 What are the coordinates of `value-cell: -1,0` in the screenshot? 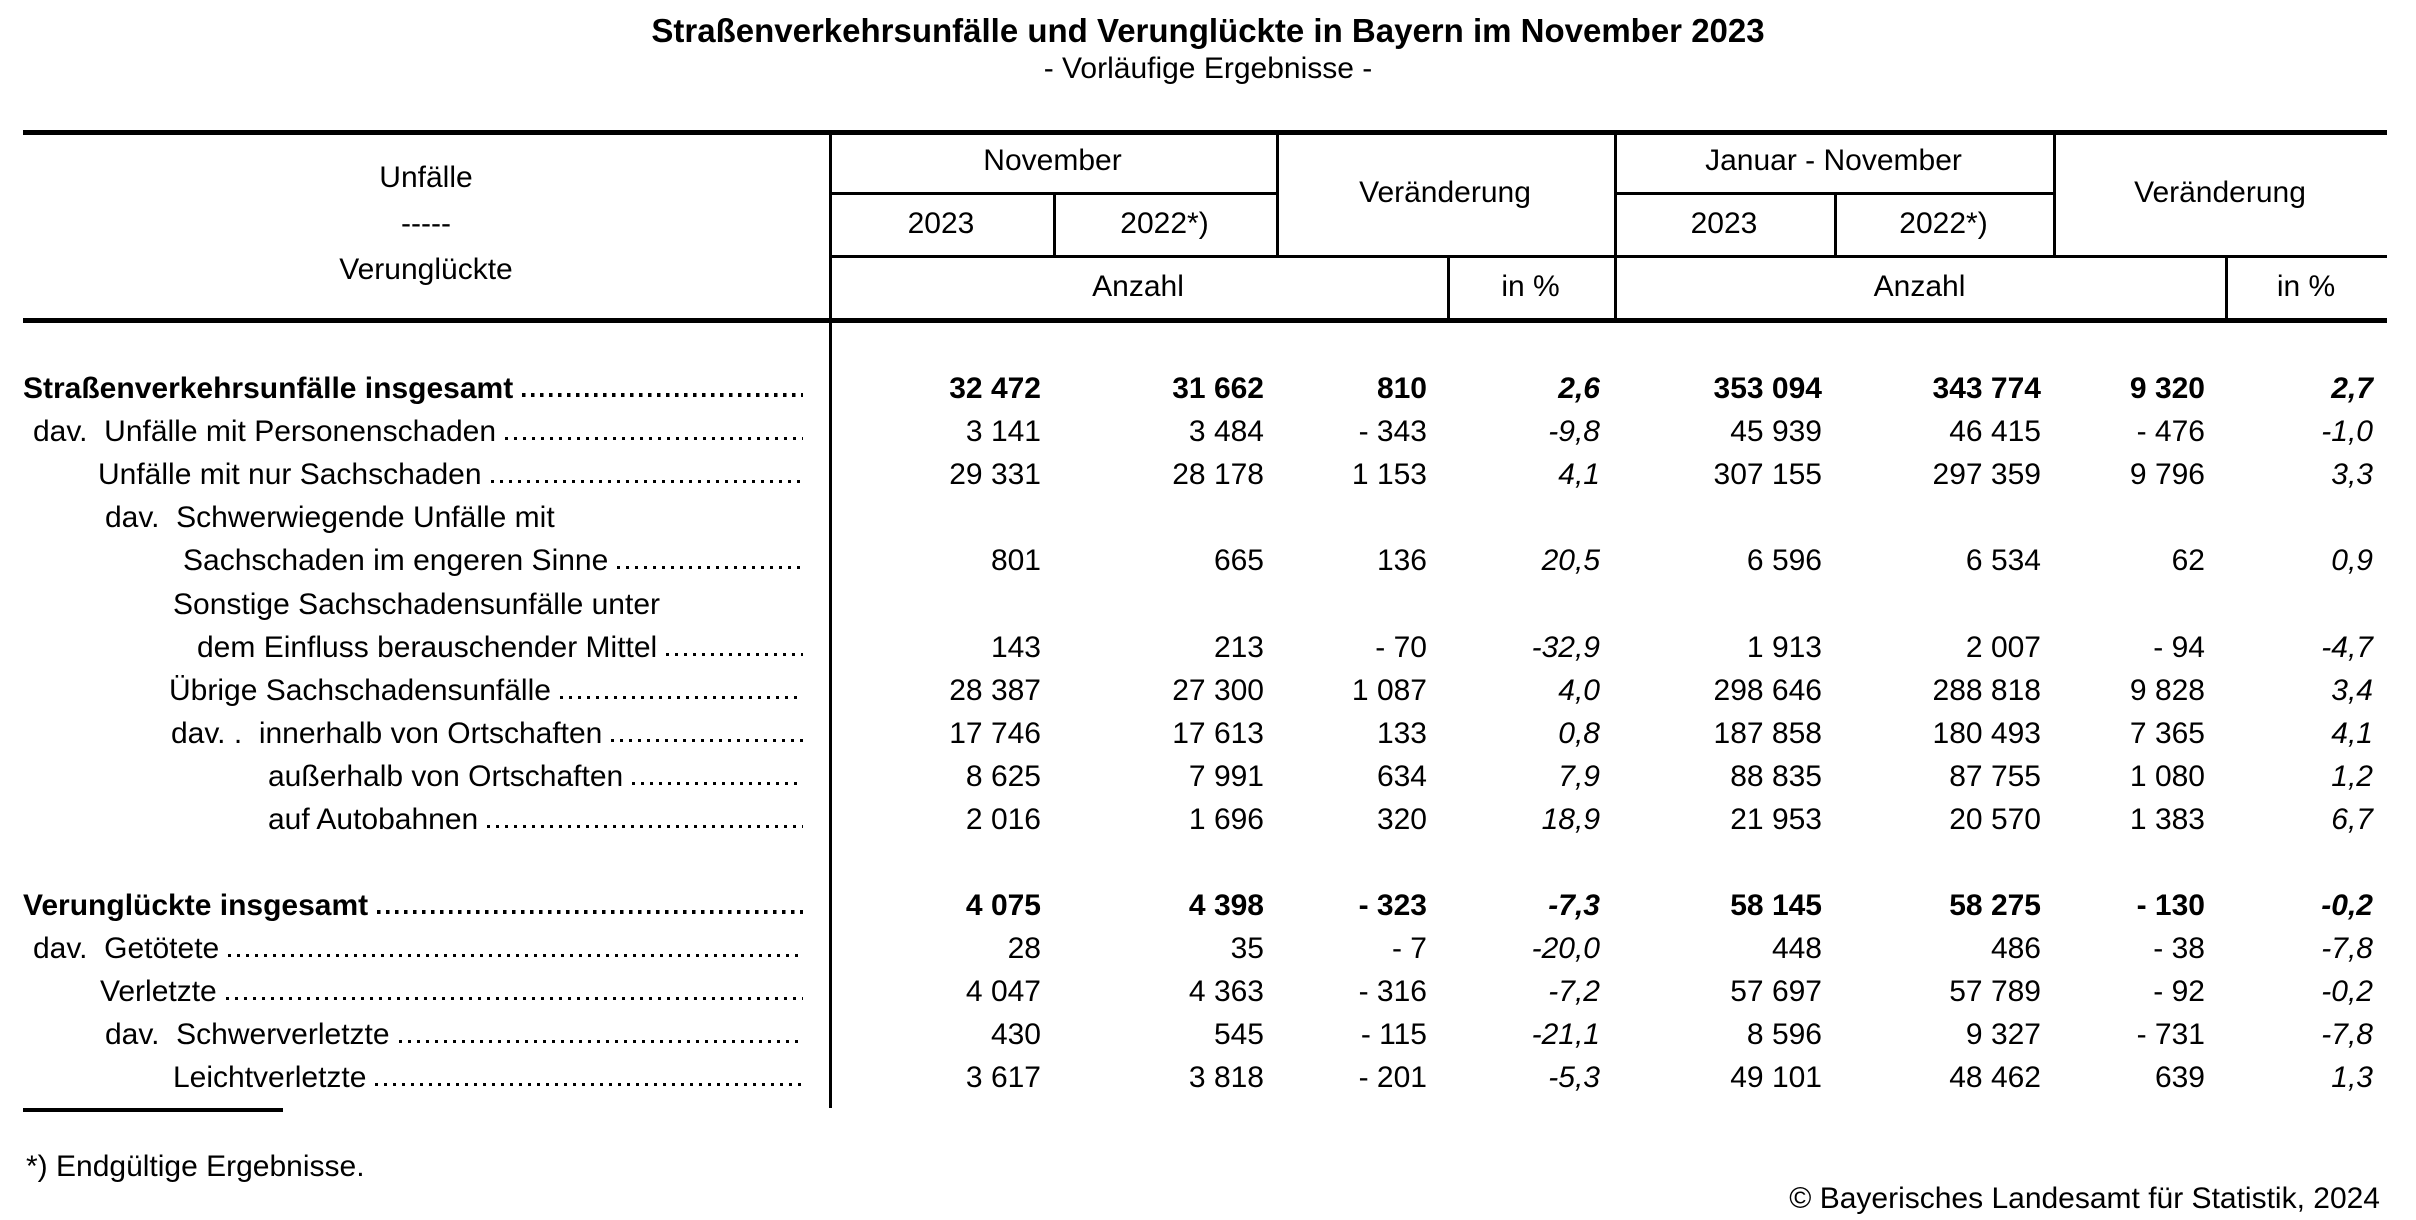 It's located at (2347, 431).